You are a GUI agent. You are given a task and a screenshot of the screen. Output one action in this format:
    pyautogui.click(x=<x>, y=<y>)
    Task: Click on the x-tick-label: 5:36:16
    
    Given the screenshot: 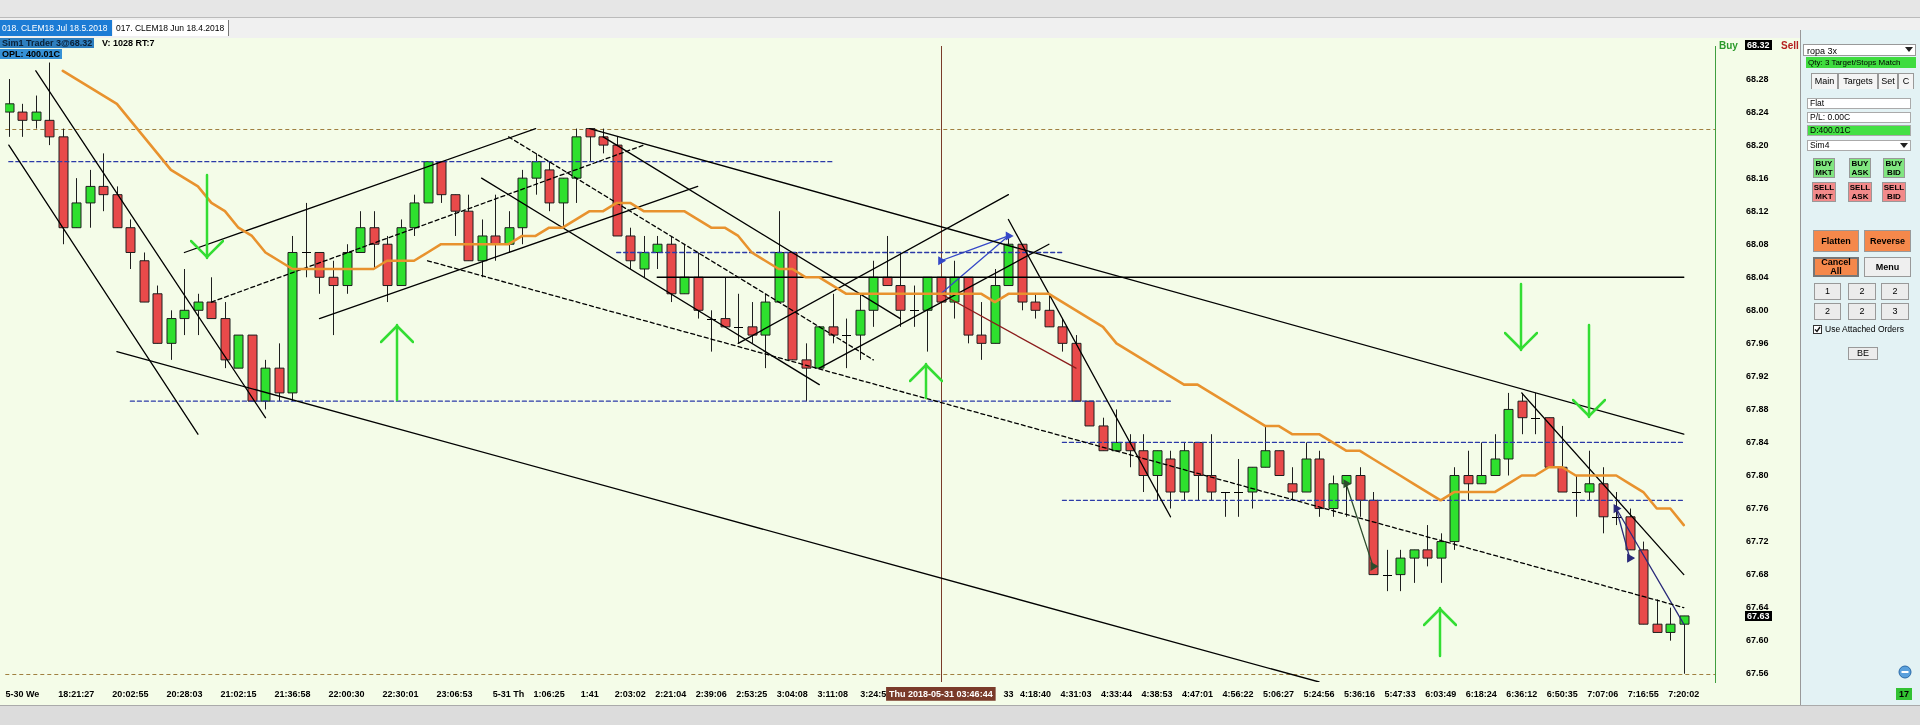 What is the action you would take?
    pyautogui.click(x=1360, y=693)
    